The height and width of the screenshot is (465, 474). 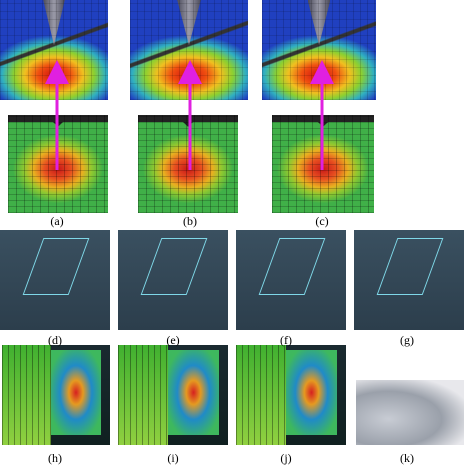 What do you see at coordinates (55, 340) in the screenshot?
I see `panel-label: (d)` at bounding box center [55, 340].